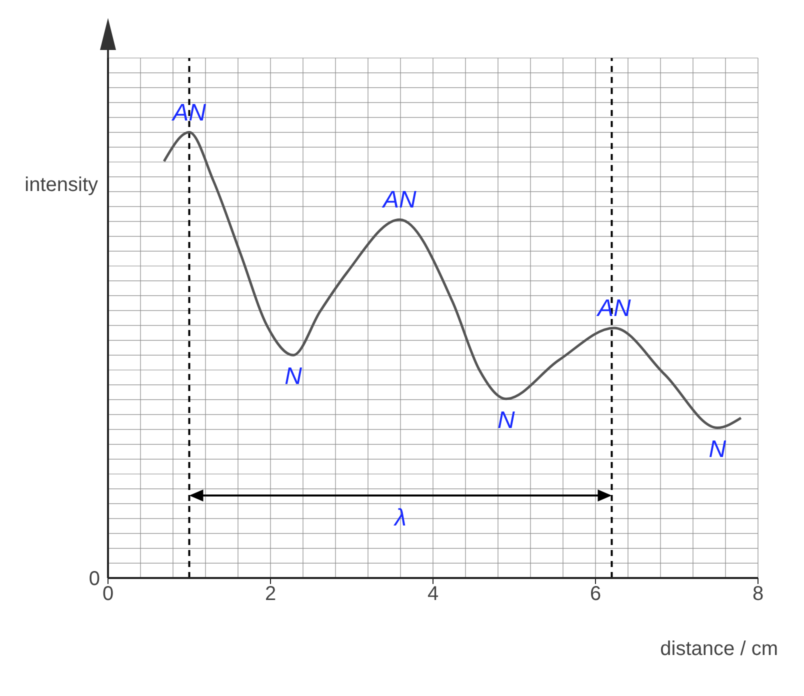  Describe the element at coordinates (61, 185) in the screenshot. I see `y-axis-title: intensity` at that location.